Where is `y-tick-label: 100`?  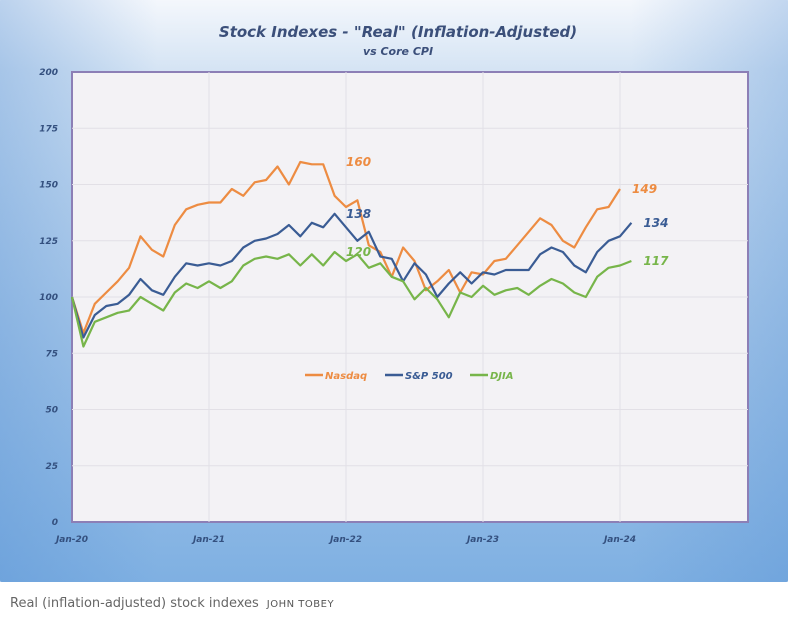
y-tick-label: 100 is located at coordinates (48, 298).